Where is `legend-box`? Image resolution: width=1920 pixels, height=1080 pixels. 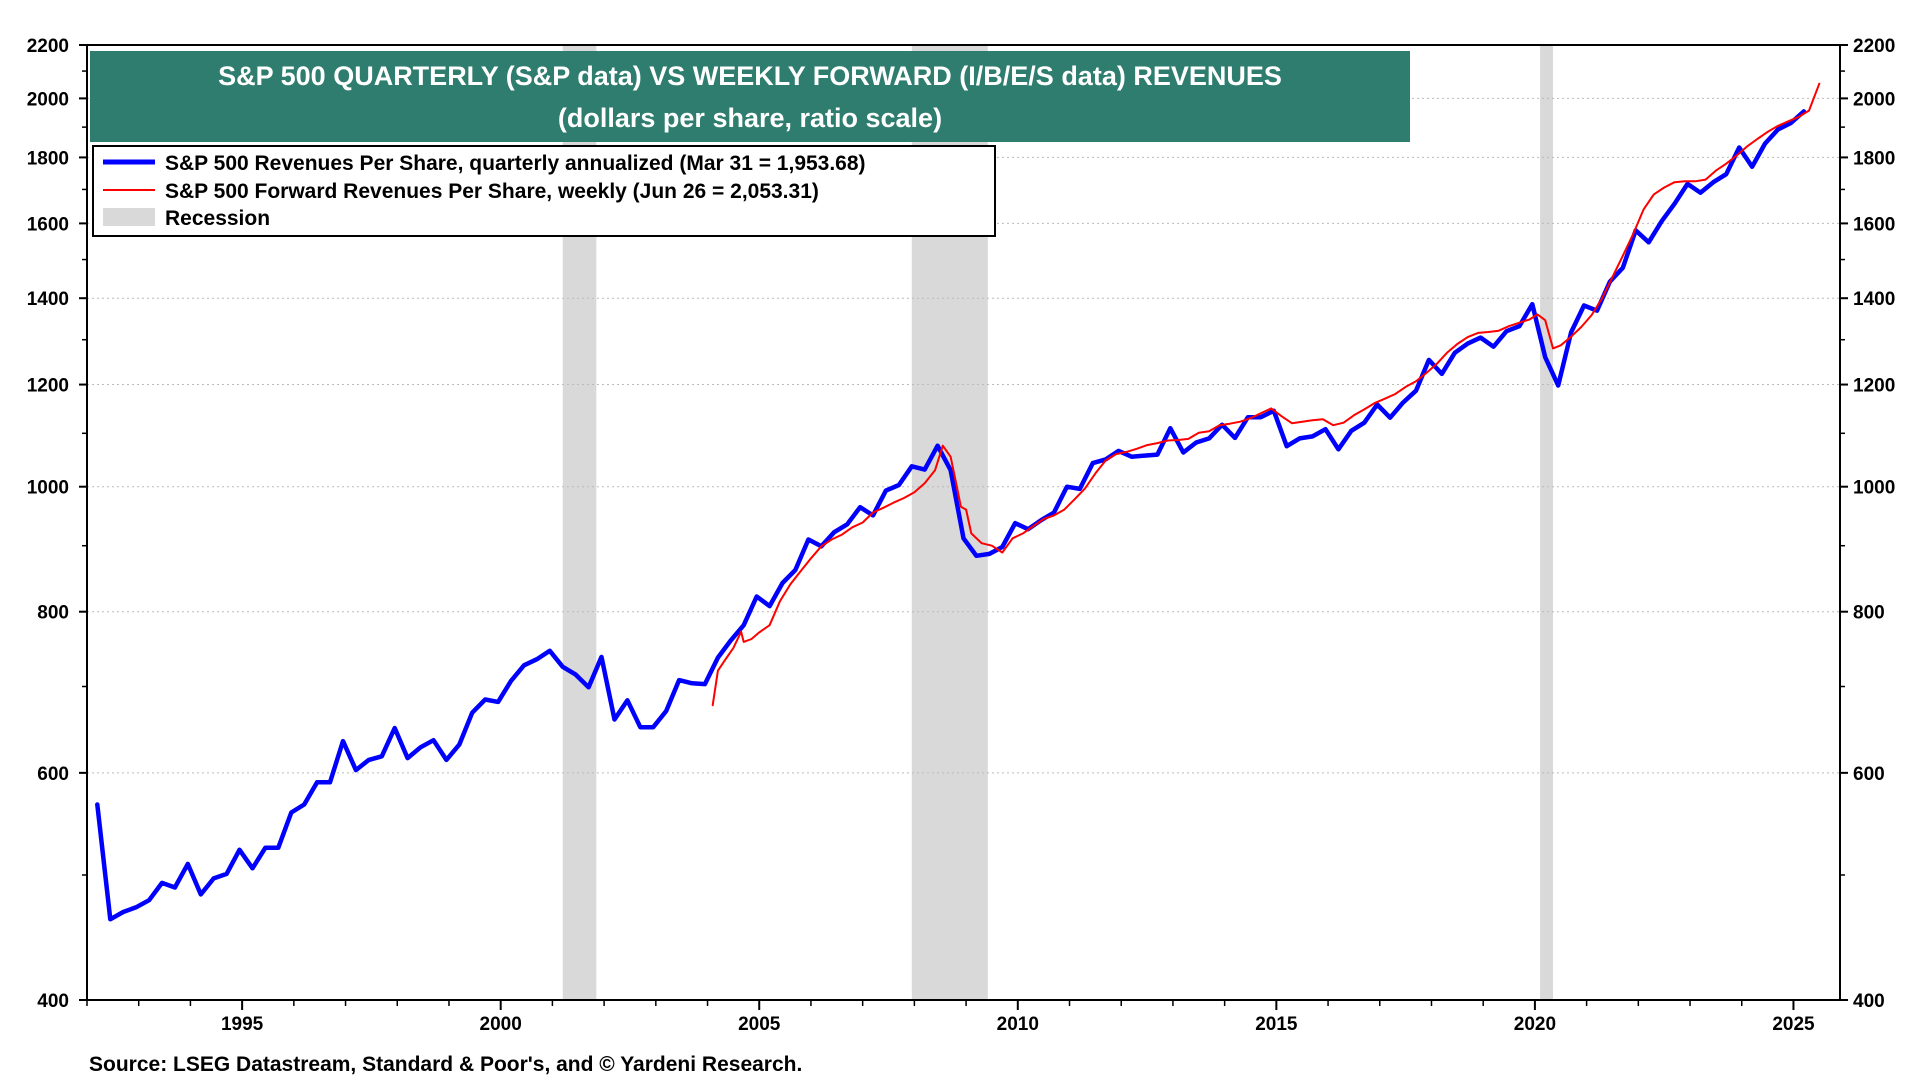 legend-box is located at coordinates (544, 191).